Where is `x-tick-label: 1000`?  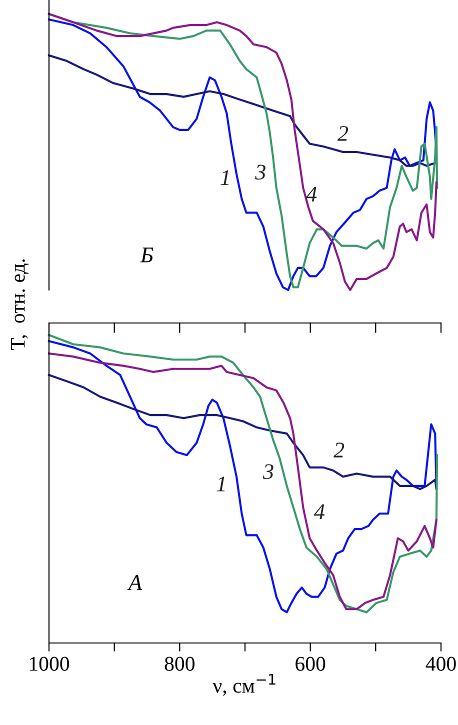 x-tick-label: 1000 is located at coordinates (50, 663).